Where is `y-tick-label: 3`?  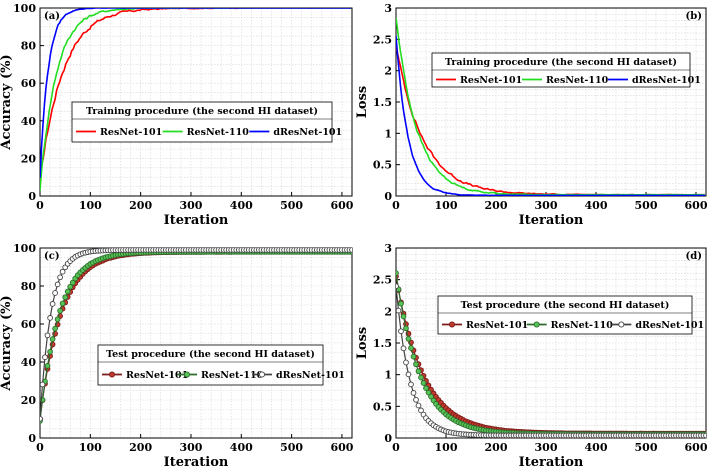
y-tick-label: 3 is located at coordinates (388, 8).